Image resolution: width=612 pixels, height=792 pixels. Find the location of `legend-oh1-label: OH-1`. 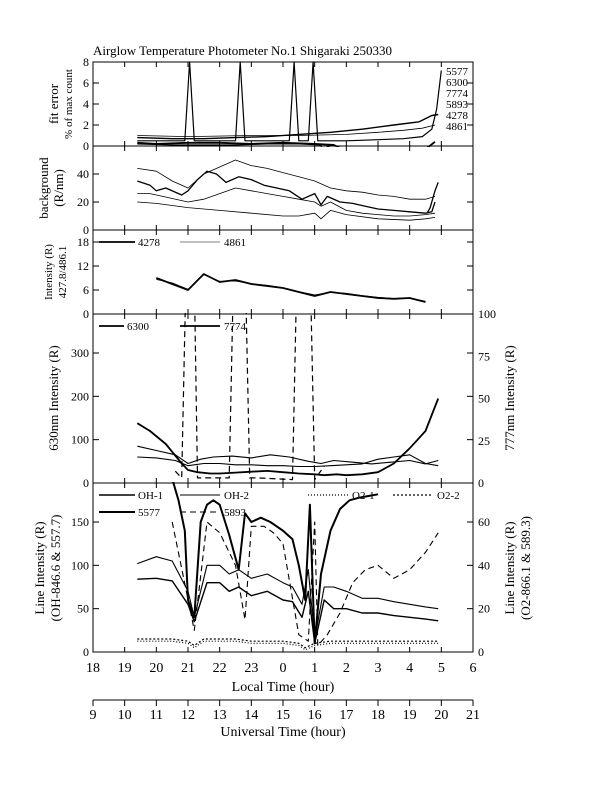

legend-oh1-label: OH-1 is located at coordinates (150, 496).